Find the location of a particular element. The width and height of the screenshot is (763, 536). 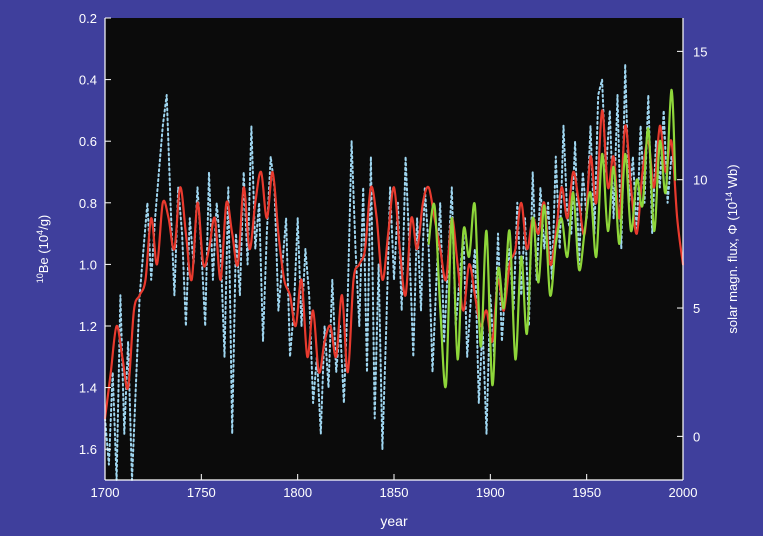

x-tick-label: 1950 is located at coordinates (586, 492).